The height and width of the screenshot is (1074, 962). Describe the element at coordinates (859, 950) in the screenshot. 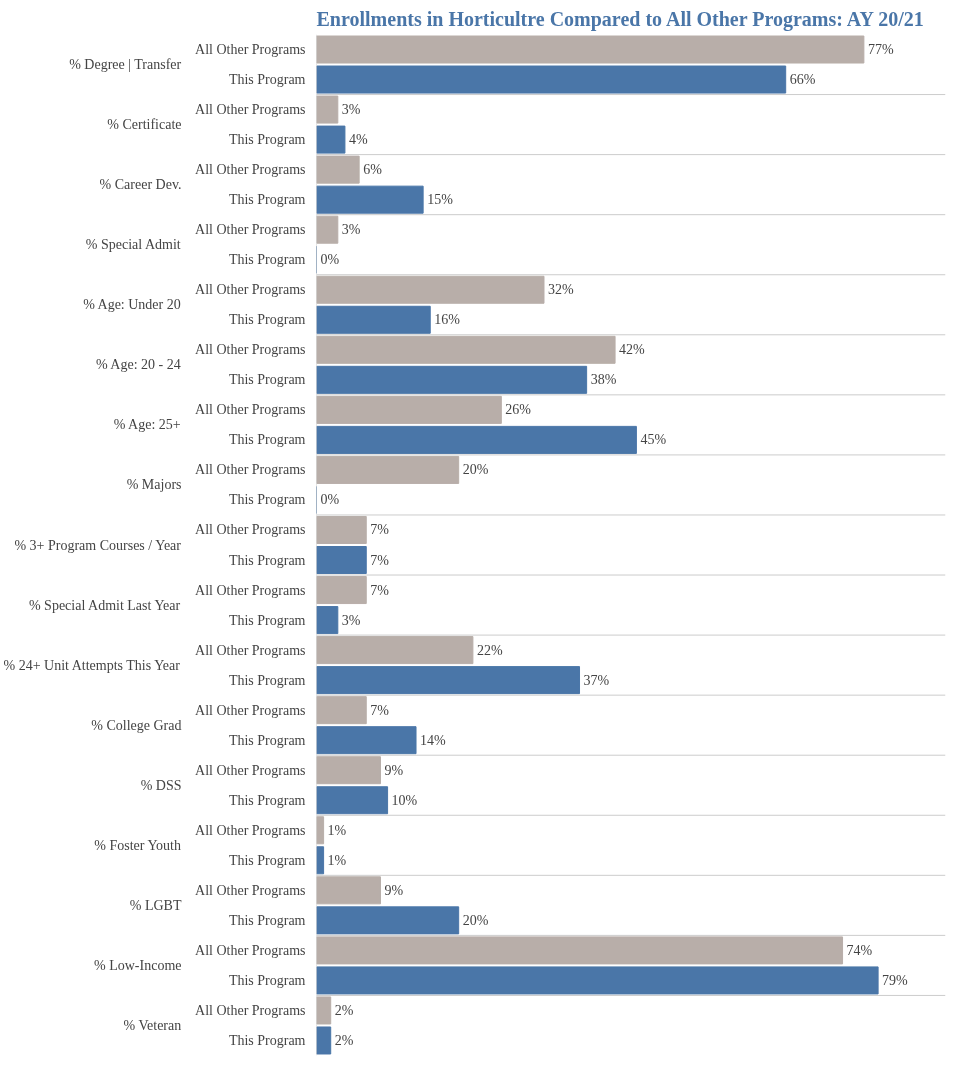

I see `data-label: 74%` at that location.